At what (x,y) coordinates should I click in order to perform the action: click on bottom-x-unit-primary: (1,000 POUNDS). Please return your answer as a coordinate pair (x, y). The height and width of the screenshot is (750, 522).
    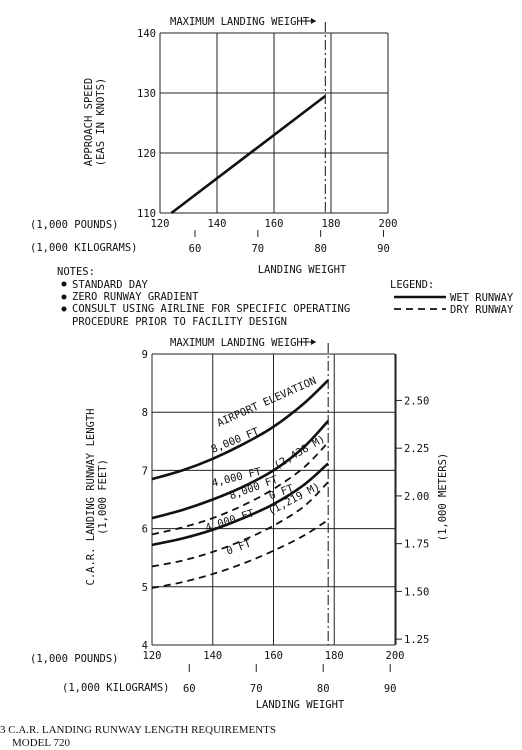
    Looking at the image, I should click on (74, 659).